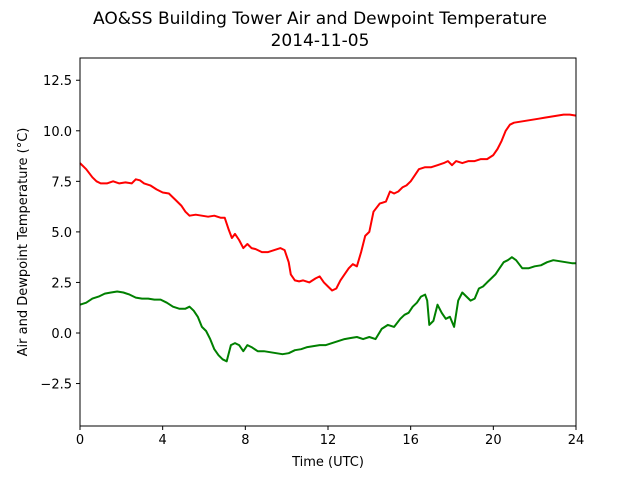  Describe the element at coordinates (80, 440) in the screenshot. I see `x-tick-label: 0` at that location.